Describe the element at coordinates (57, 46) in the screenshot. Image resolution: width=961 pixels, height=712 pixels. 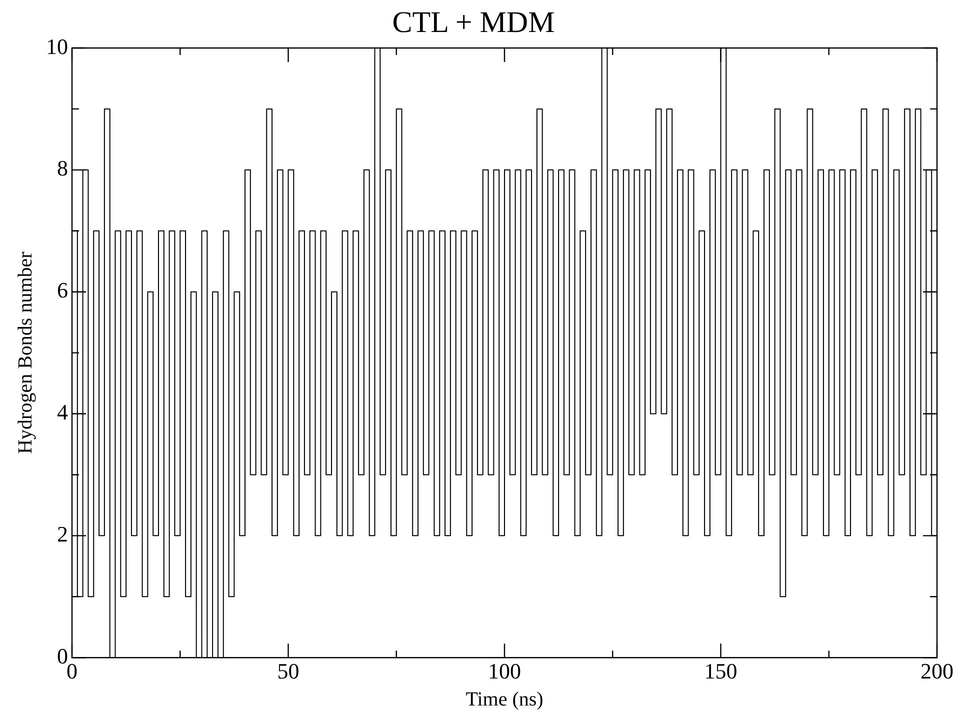
I see `y-tick-label: 10` at that location.